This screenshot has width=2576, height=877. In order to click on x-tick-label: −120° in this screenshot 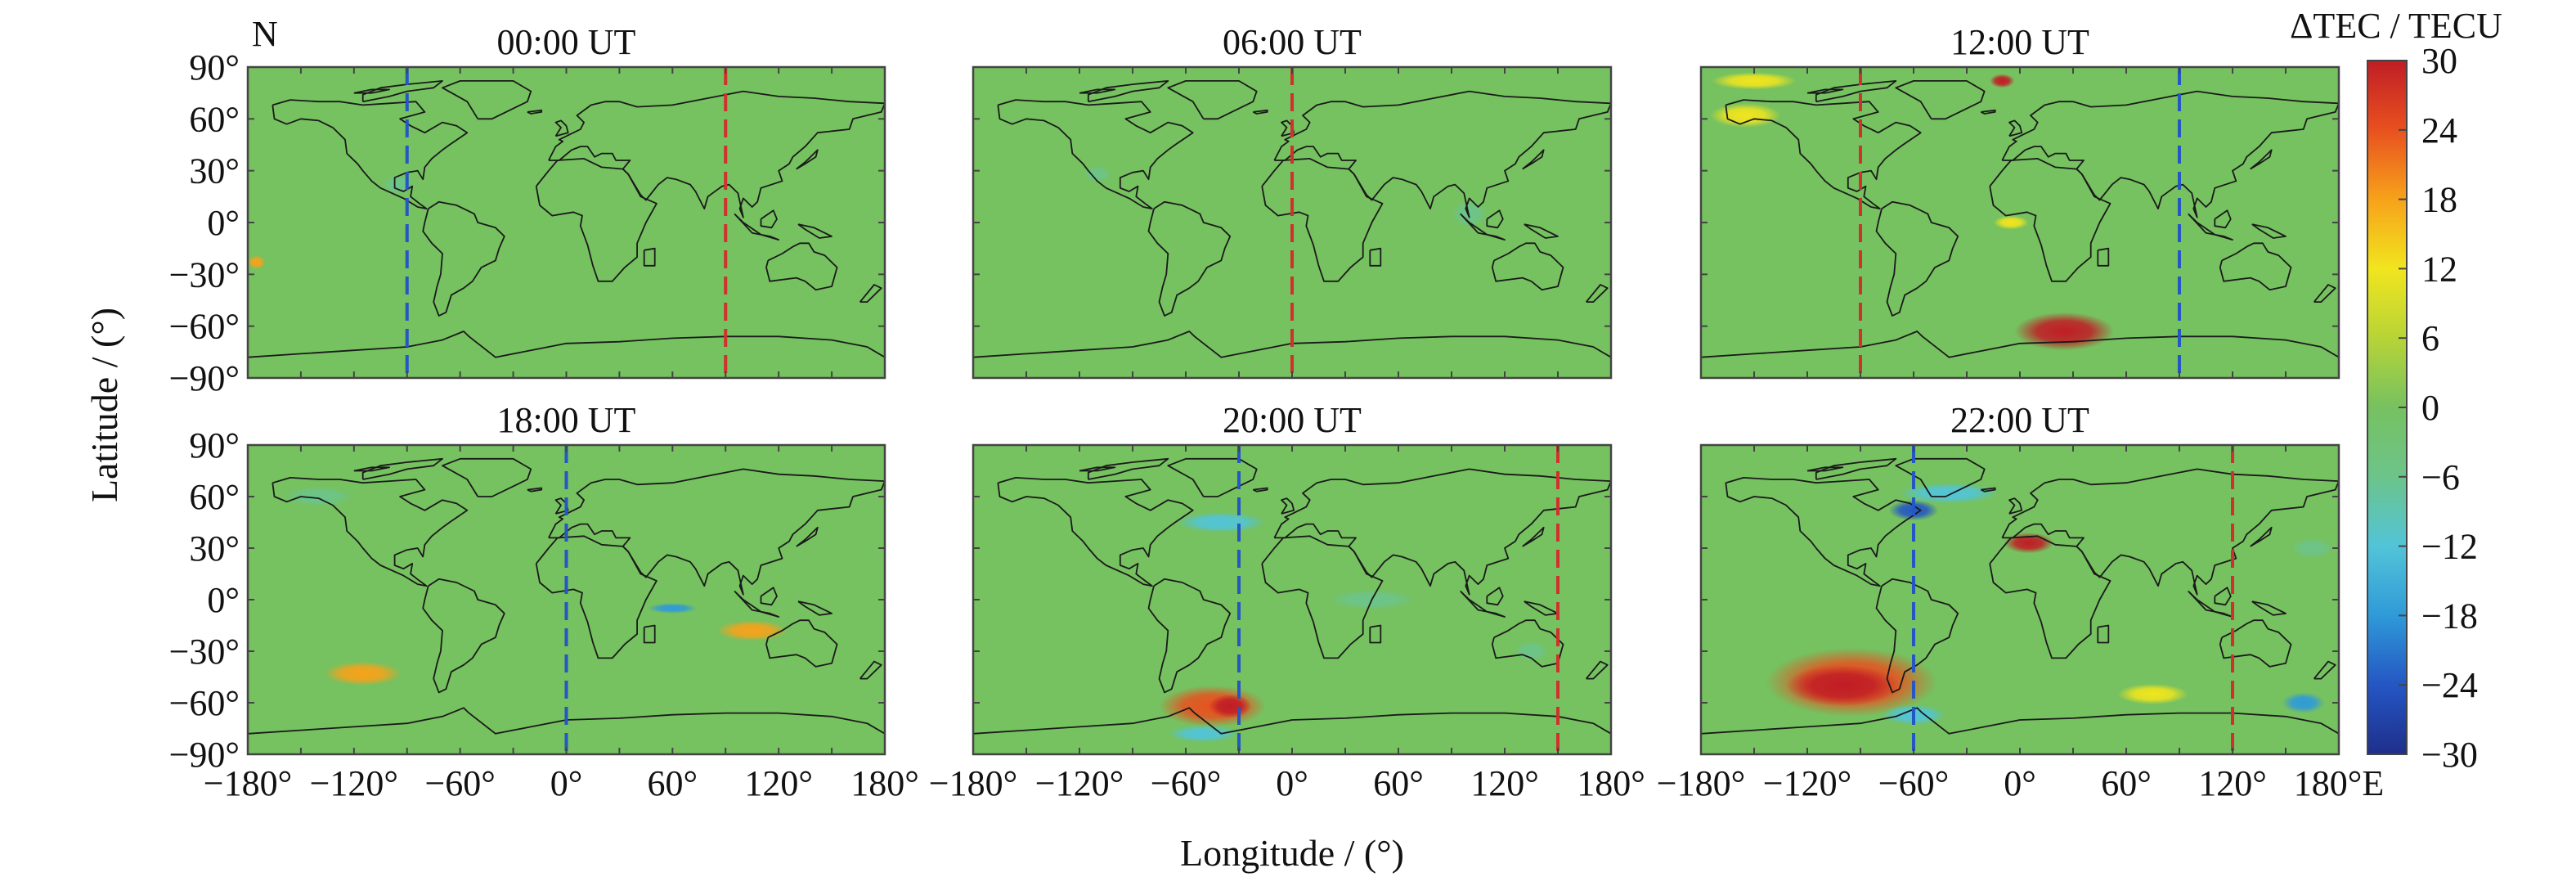, I will do `click(1807, 783)`.